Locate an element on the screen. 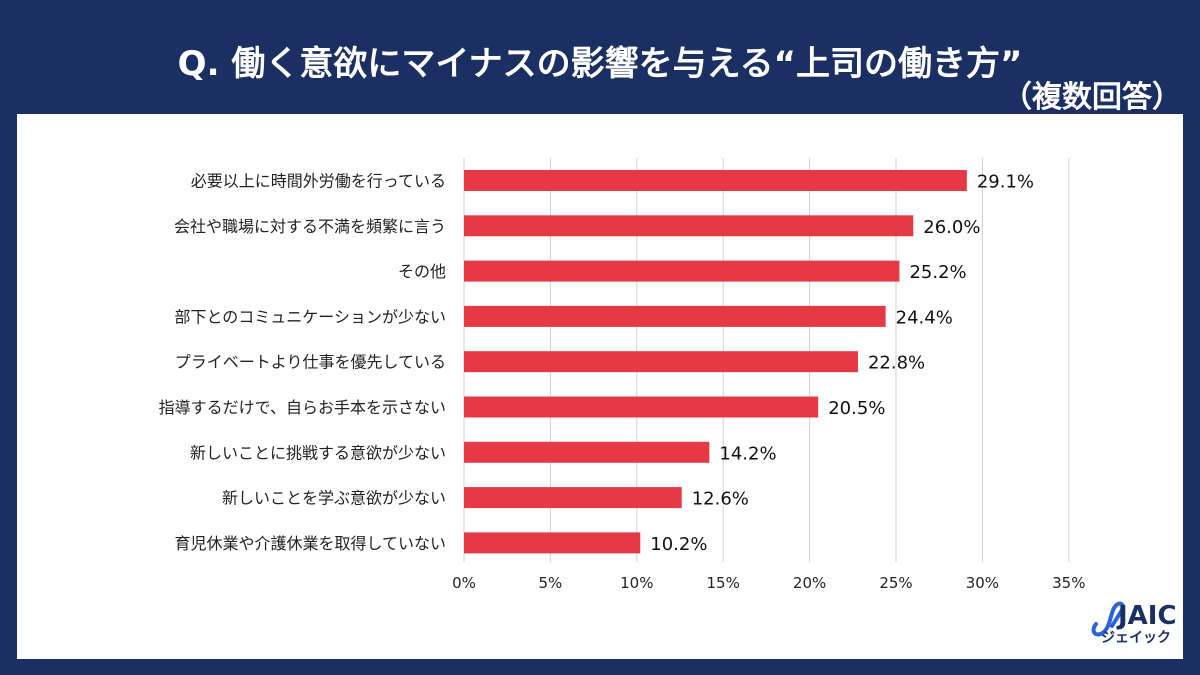 The width and height of the screenshot is (1200, 675). category-label: 指導するだけで、自らお手本を示さない is located at coordinates (302, 407).